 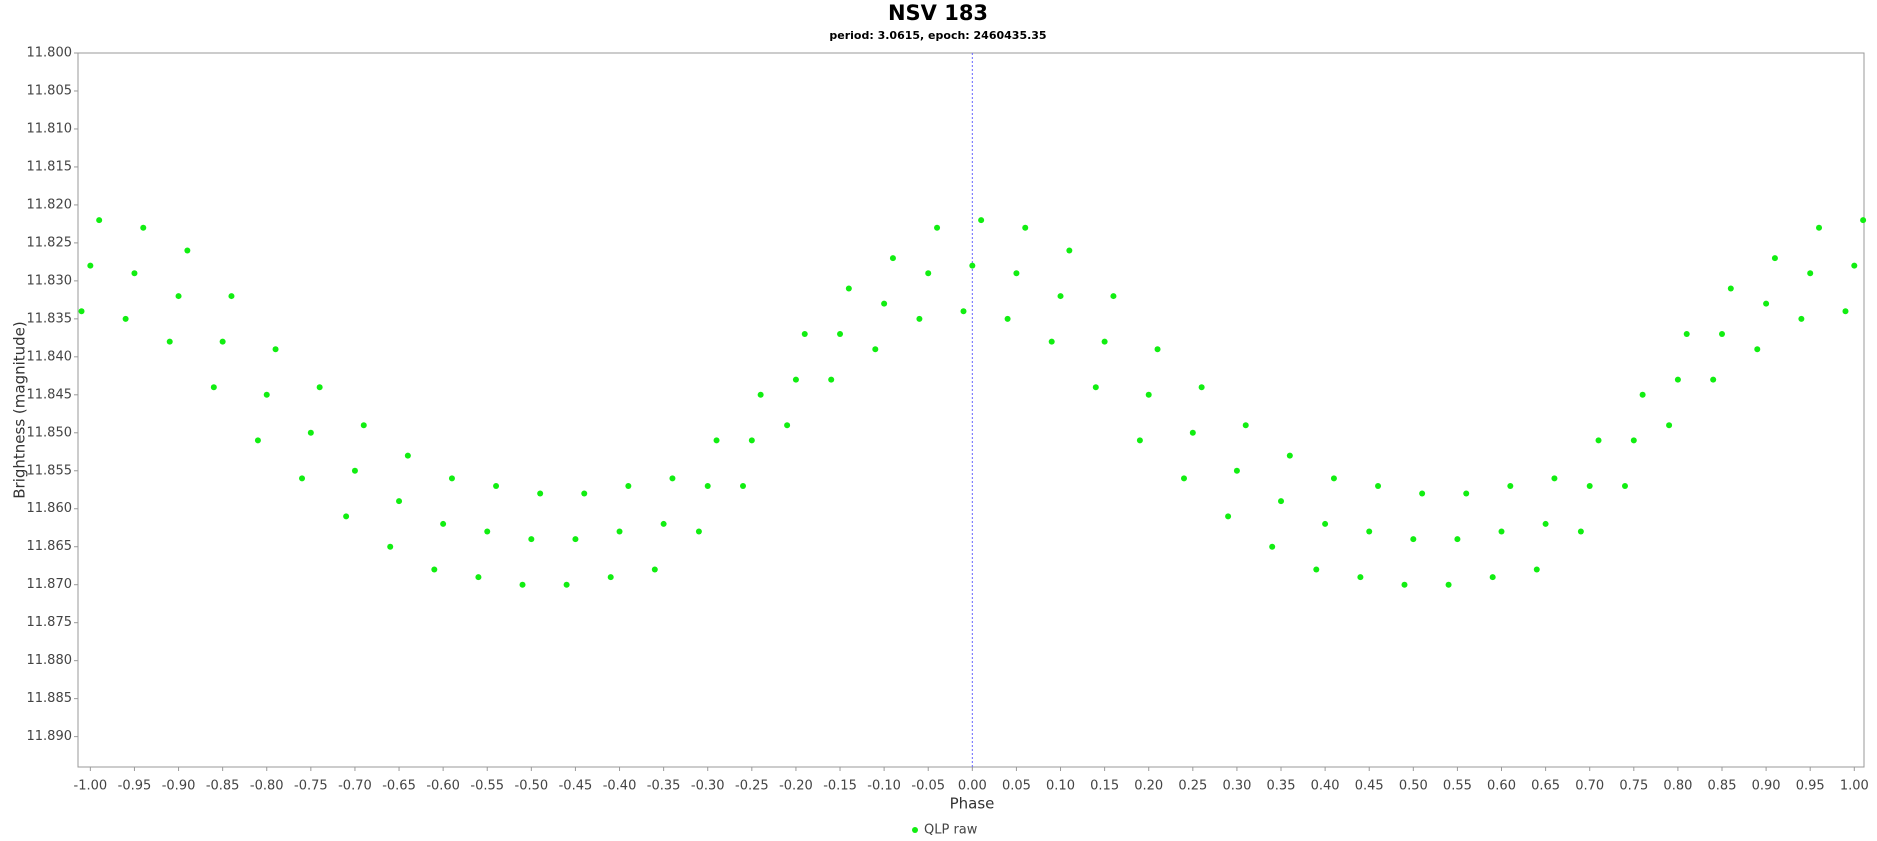 I want to click on x-tick-label: -0.65, so click(x=399, y=786).